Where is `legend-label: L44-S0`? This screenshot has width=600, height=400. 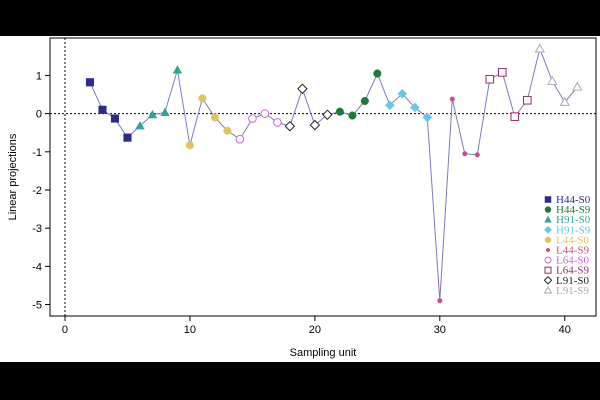
legend-label: L44-S0 is located at coordinates (573, 240).